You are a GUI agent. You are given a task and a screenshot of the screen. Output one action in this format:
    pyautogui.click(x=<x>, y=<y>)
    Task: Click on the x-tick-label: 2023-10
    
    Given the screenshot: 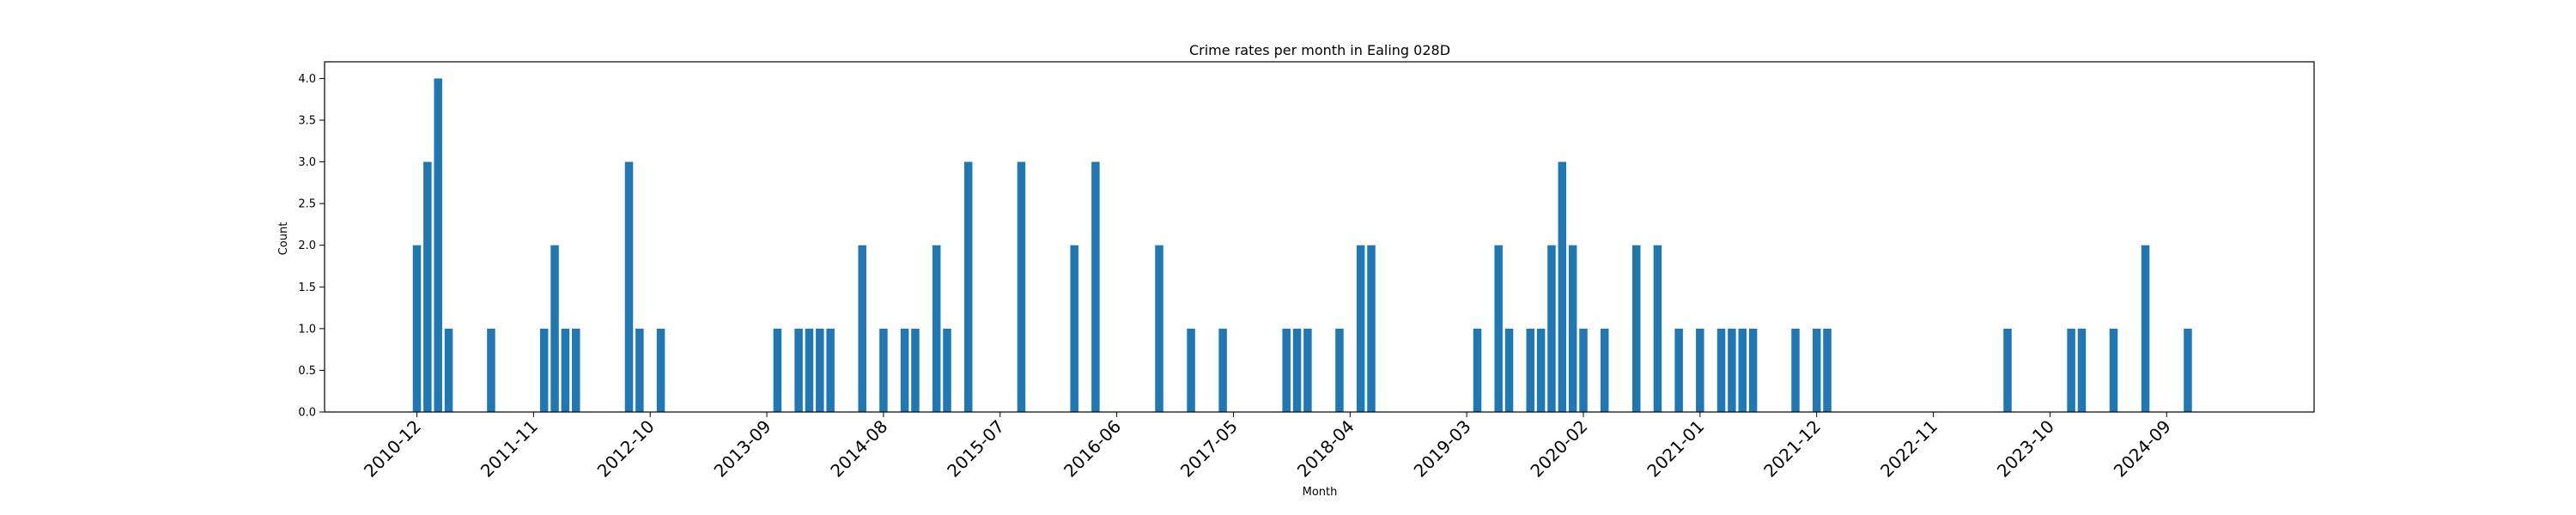 What is the action you would take?
    pyautogui.click(x=2026, y=449)
    